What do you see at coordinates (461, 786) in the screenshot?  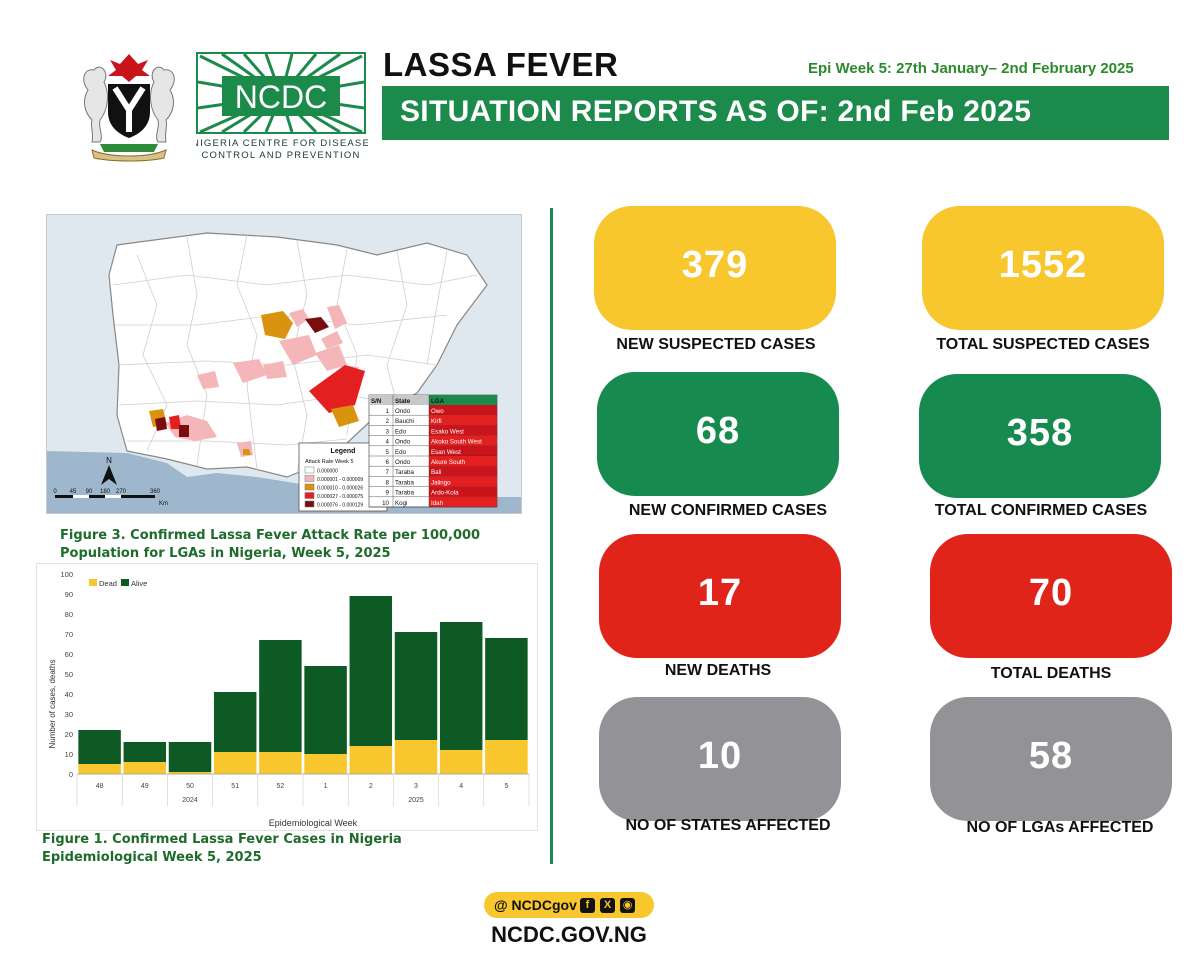 I see `x-tick-label: 4` at bounding box center [461, 786].